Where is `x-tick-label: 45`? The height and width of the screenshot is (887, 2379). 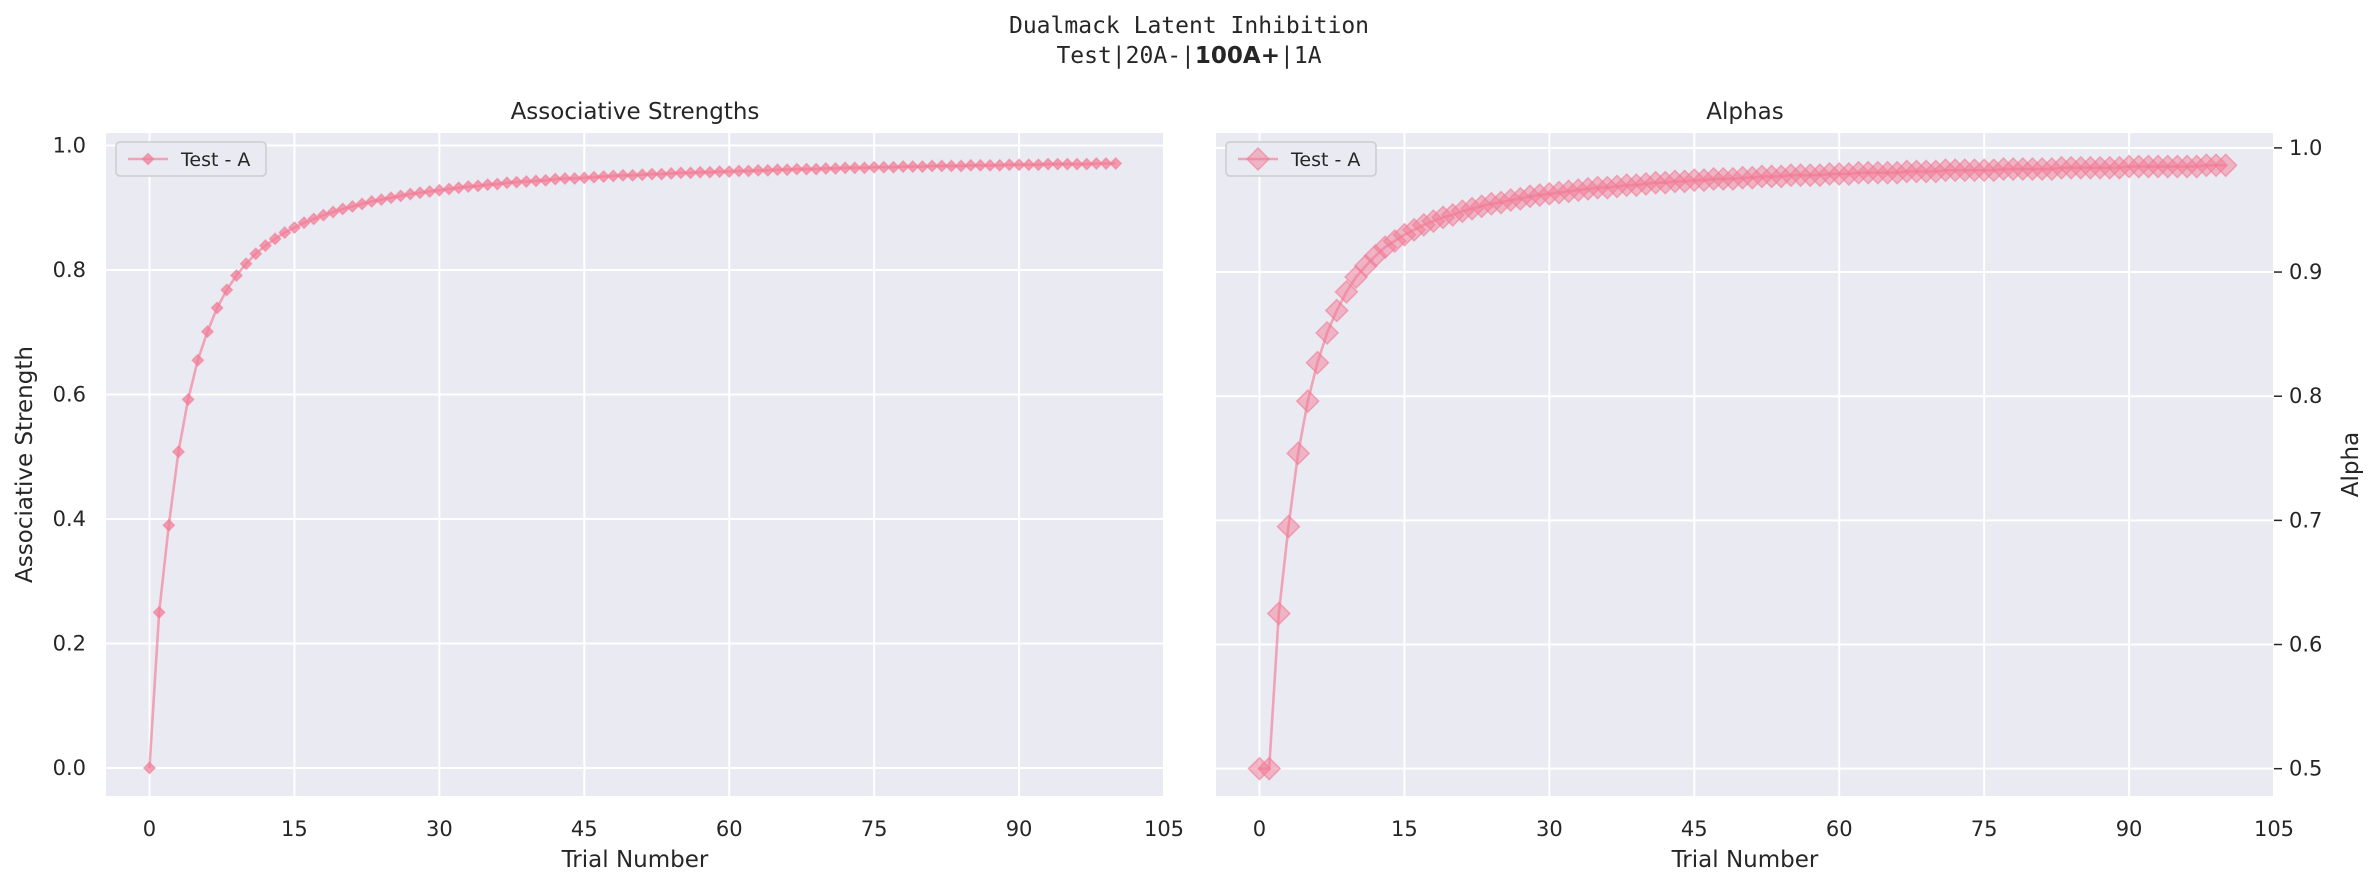 x-tick-label: 45 is located at coordinates (1694, 829).